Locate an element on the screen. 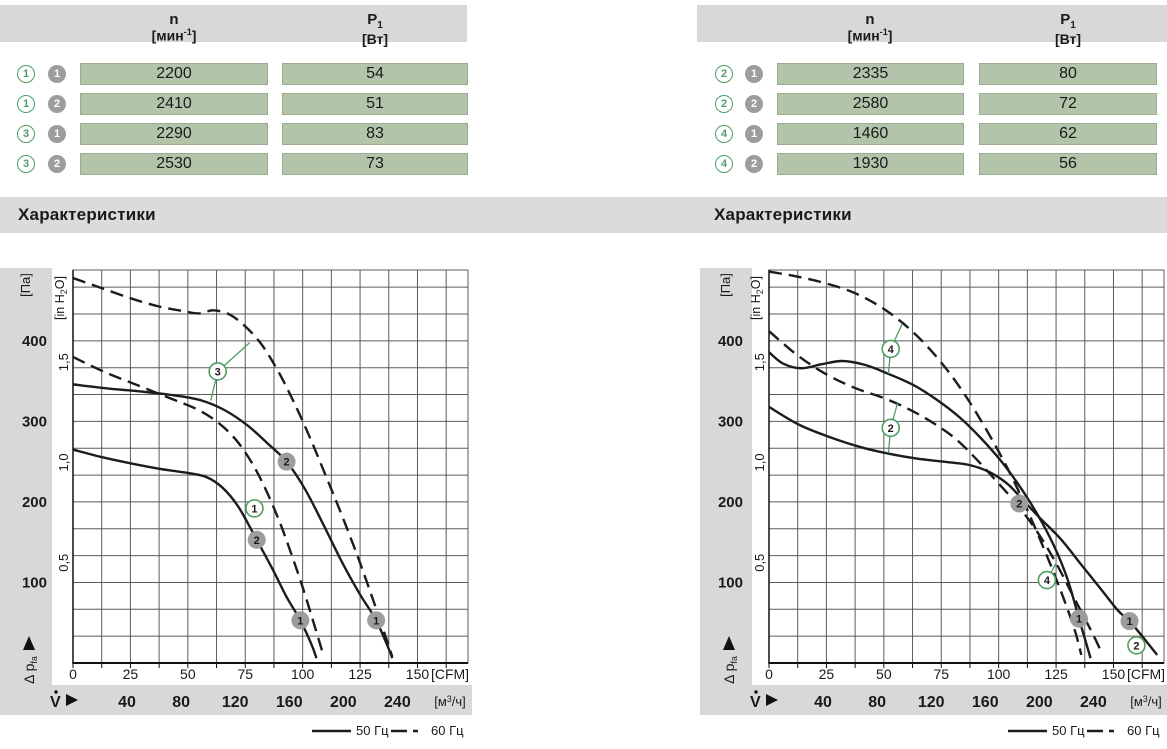  flow-axis-arrow-icon is located at coordinates (772, 700).